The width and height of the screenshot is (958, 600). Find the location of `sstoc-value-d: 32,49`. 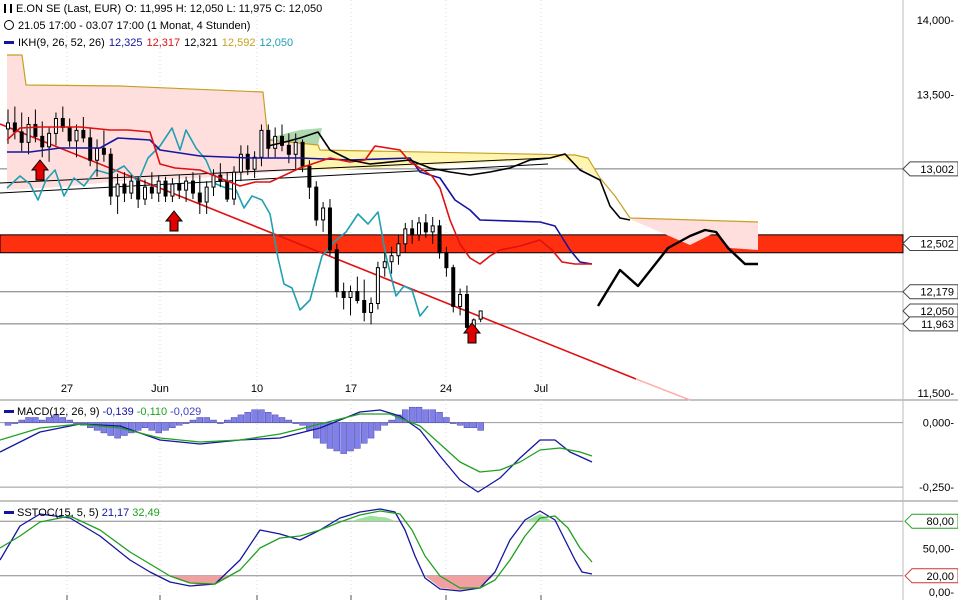

sstoc-value-d: 32,49 is located at coordinates (146, 513).